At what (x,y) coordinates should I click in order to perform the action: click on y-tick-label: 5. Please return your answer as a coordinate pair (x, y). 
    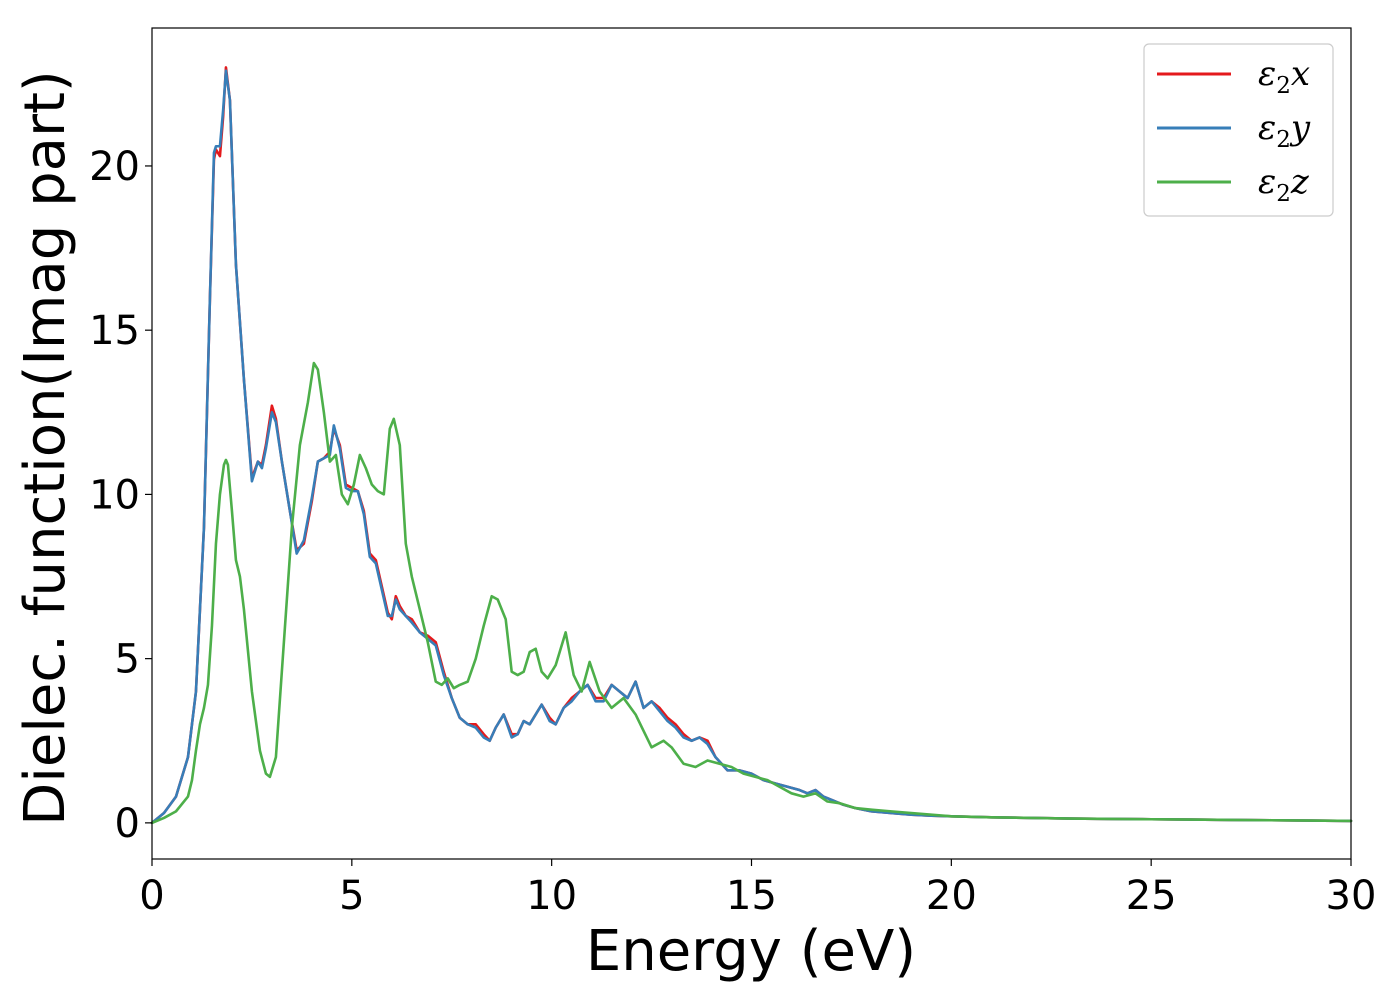
    Looking at the image, I should click on (127, 660).